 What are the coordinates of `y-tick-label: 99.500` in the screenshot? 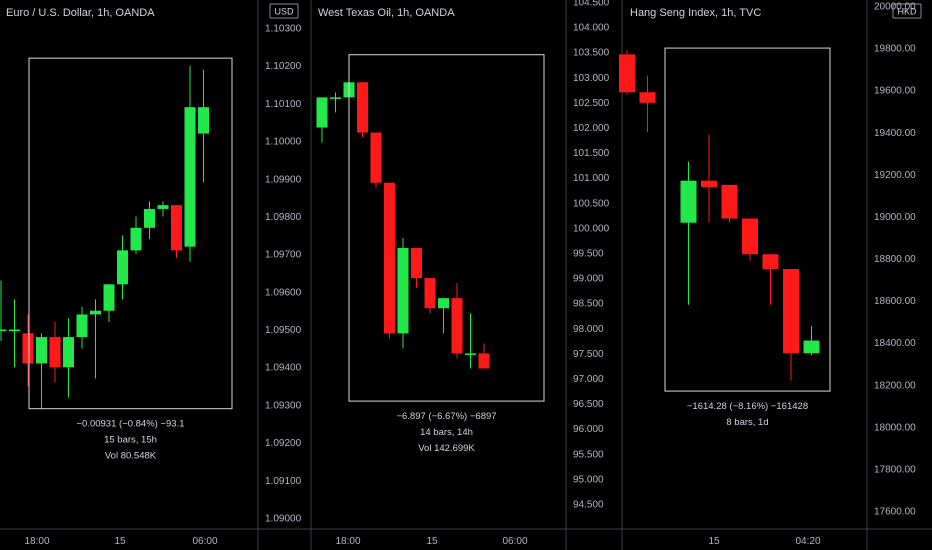 It's located at (588, 254).